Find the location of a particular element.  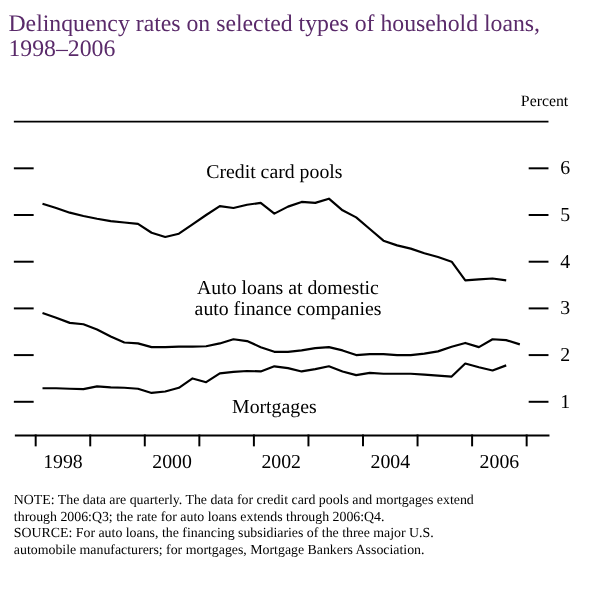

chart-title: Delinquency rates on selected types of household loans, 1998–2006 is located at coordinates (274, 35).